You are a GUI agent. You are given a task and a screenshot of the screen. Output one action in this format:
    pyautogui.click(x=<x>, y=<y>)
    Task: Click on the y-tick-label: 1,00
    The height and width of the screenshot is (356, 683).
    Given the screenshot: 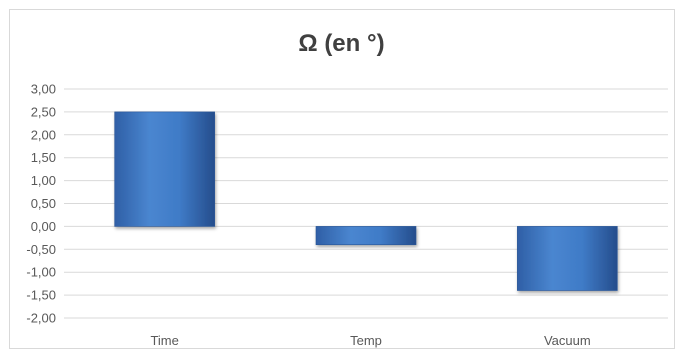 What is the action you would take?
    pyautogui.click(x=43, y=180)
    